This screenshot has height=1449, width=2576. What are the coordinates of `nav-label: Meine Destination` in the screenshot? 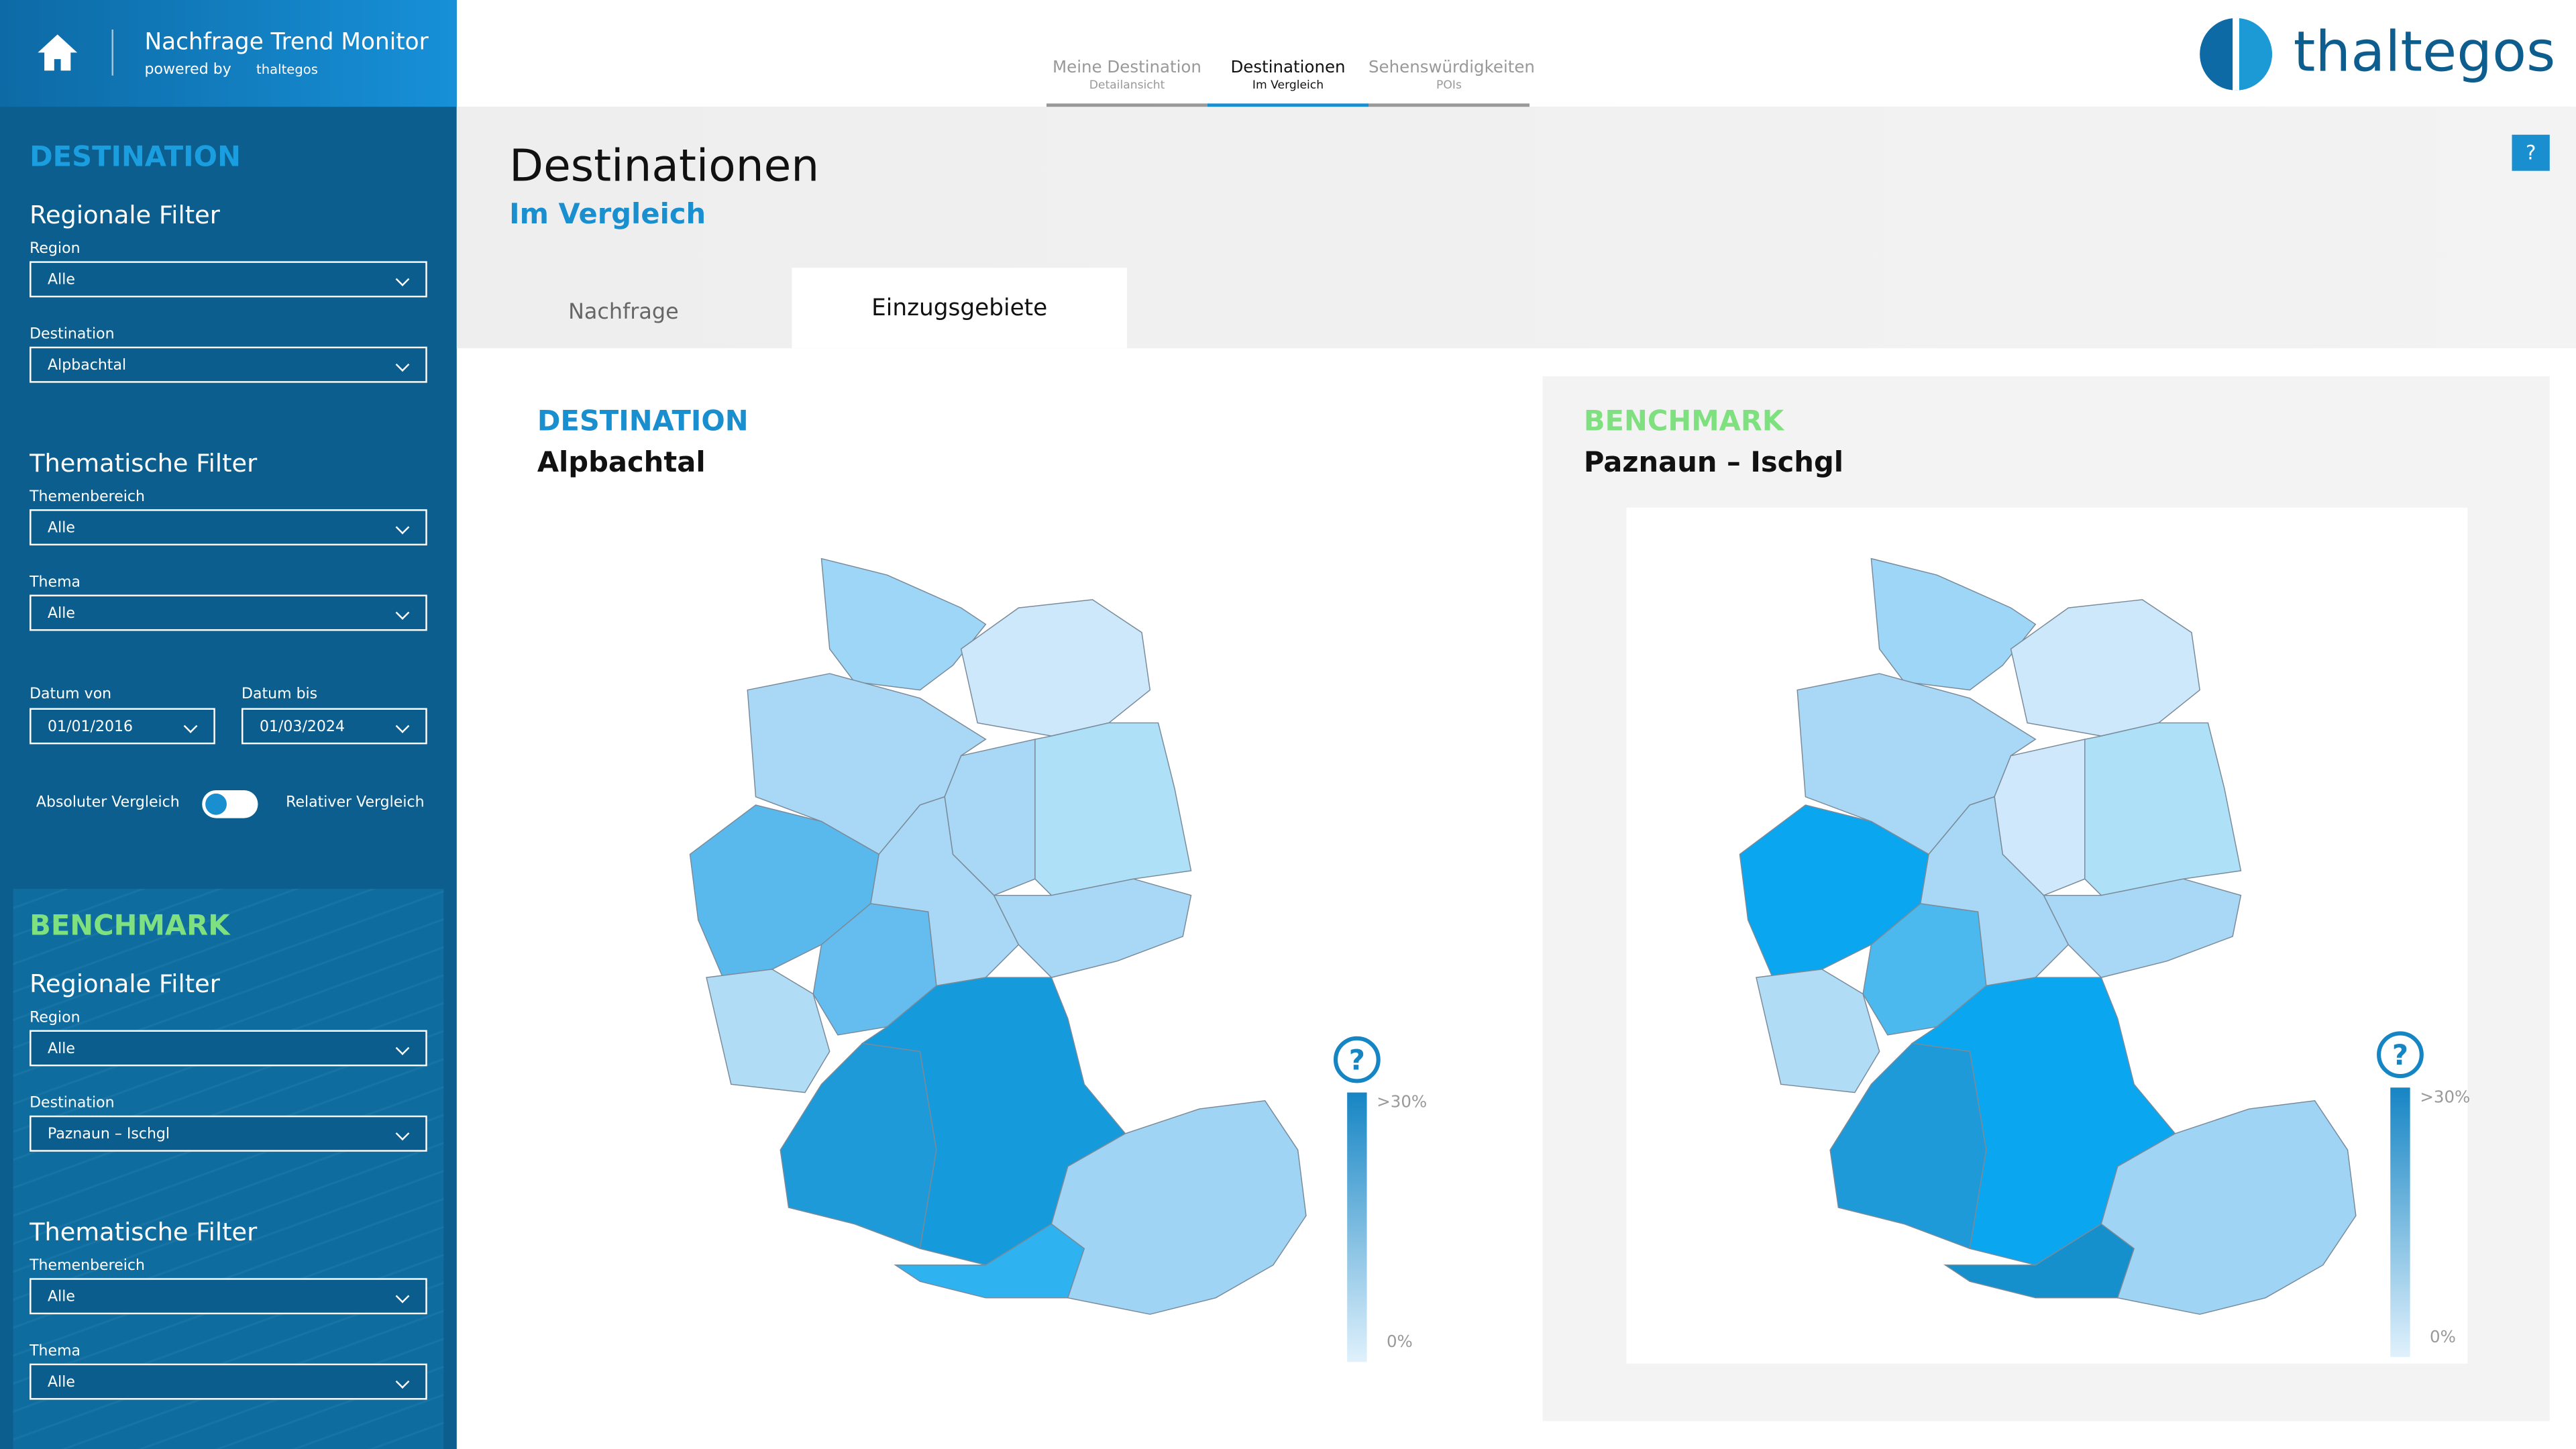 It's located at (1127, 68).